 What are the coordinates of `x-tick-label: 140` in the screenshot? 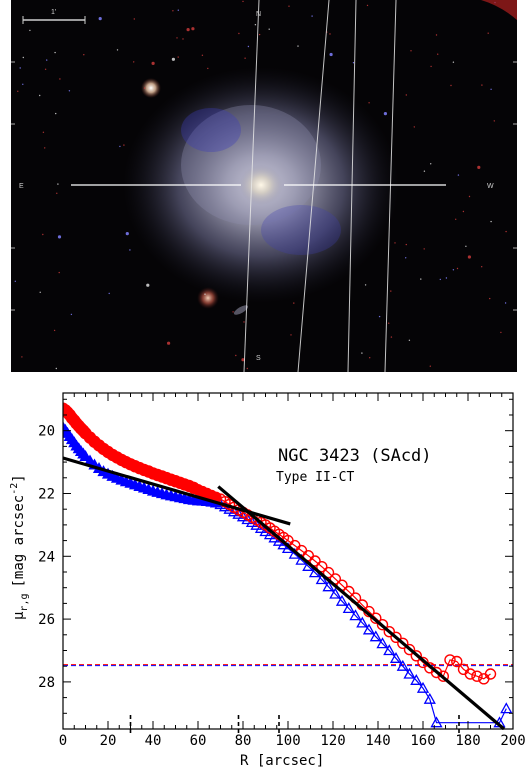 It's located at (377, 741).